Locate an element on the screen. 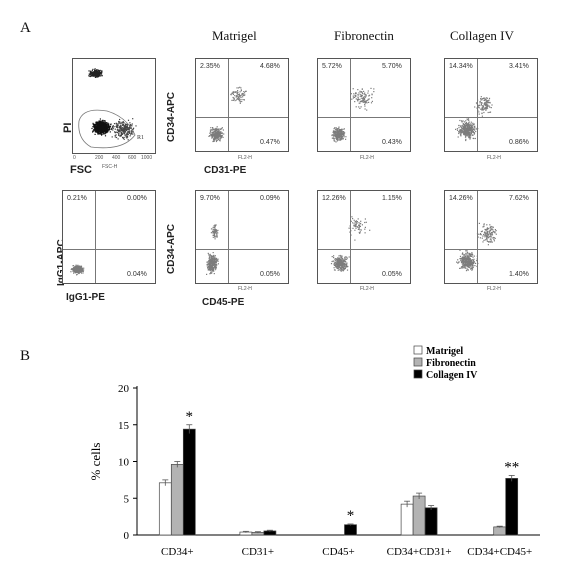 Image resolution: width=581 pixels, height=568 pixels. quadrant-ul-percent: 12.26% is located at coordinates (334, 198).